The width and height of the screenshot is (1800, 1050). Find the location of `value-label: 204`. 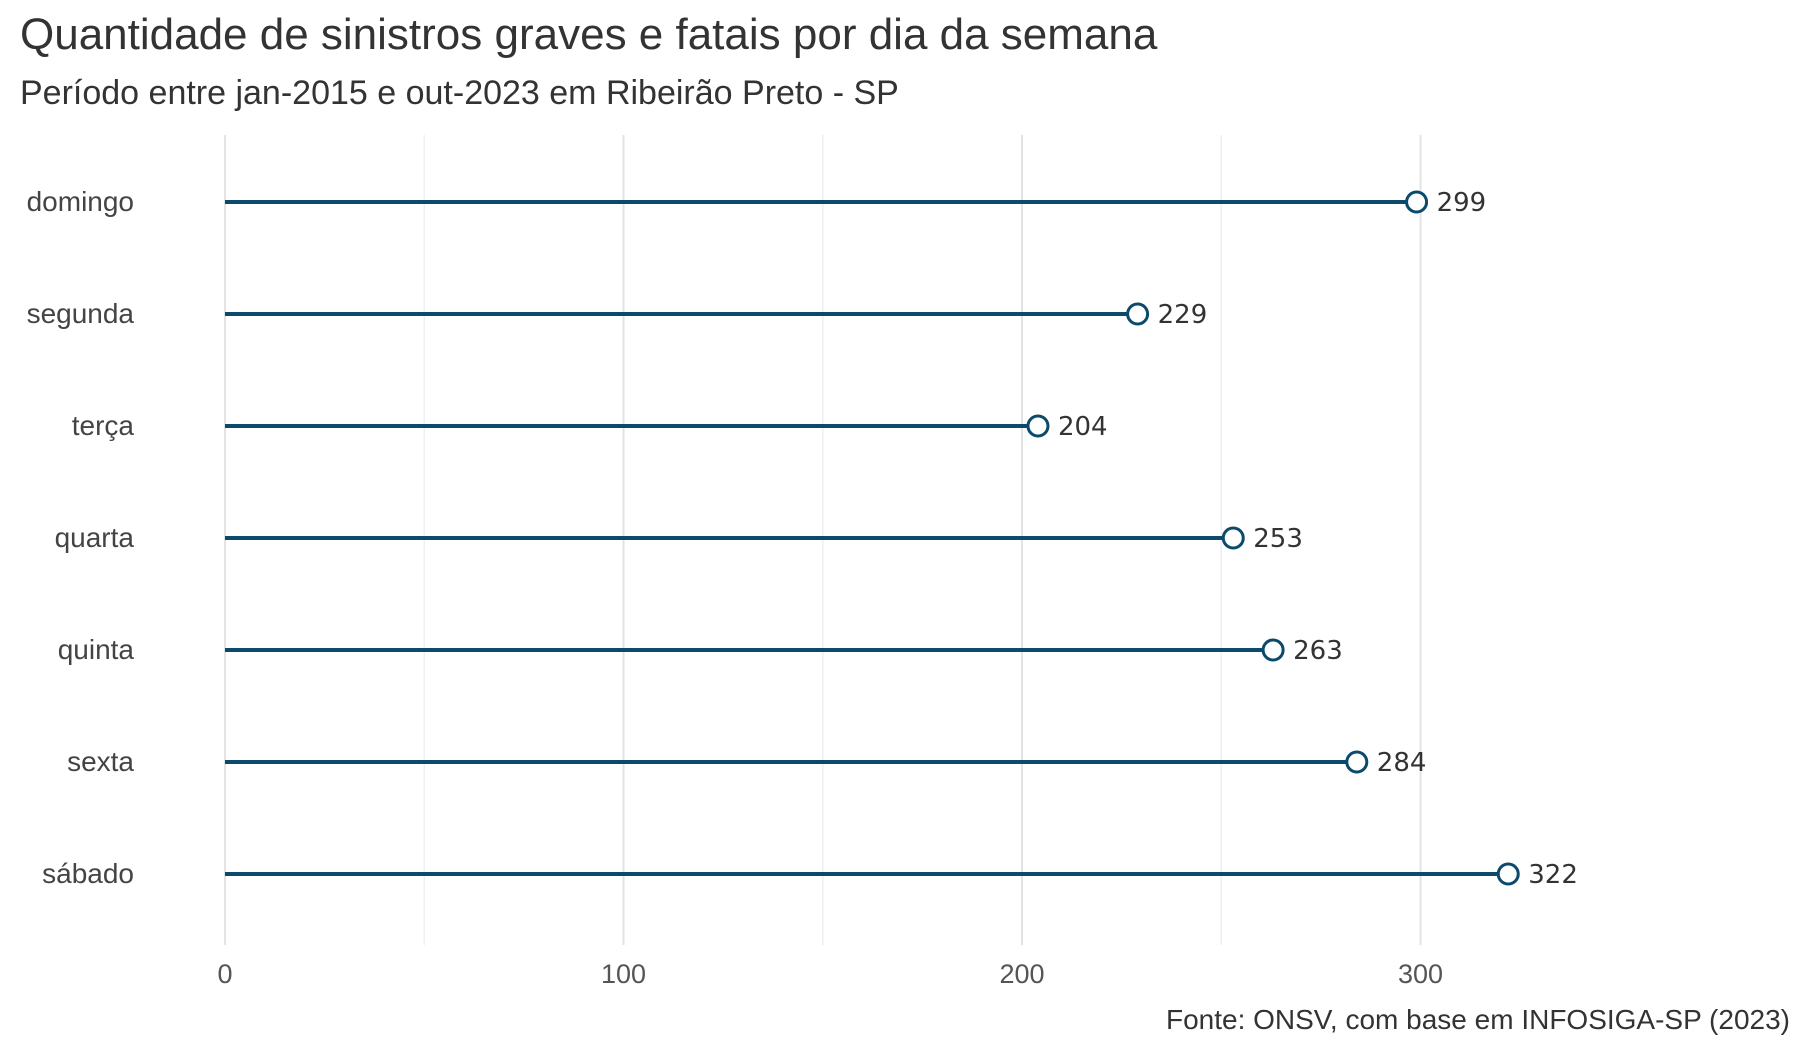

value-label: 204 is located at coordinates (1083, 427).